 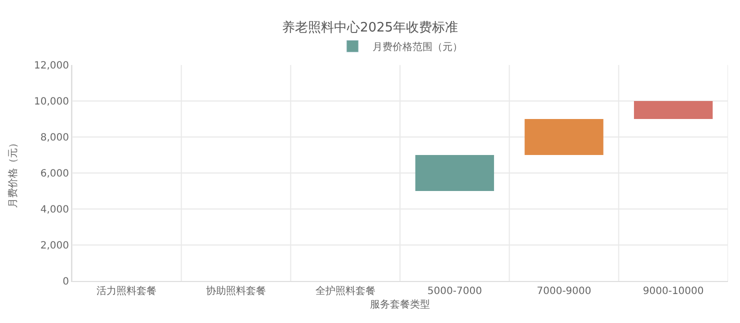 What do you see at coordinates (400, 304) in the screenshot?
I see `x-axis-title: 服务套餐类型` at bounding box center [400, 304].